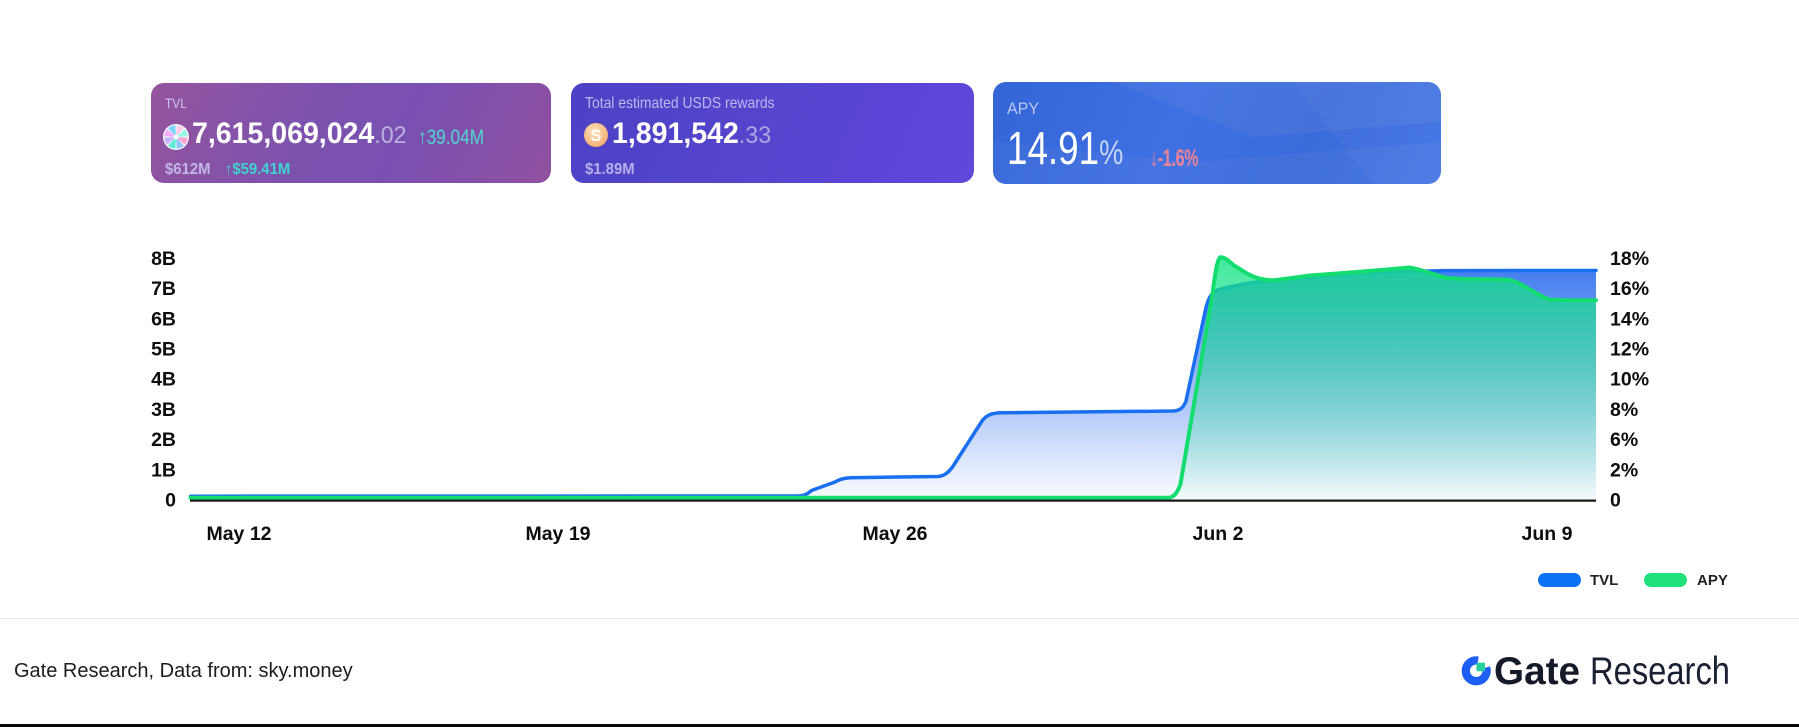 The image size is (1799, 727). I want to click on svg-text: 8B, so click(163, 259).